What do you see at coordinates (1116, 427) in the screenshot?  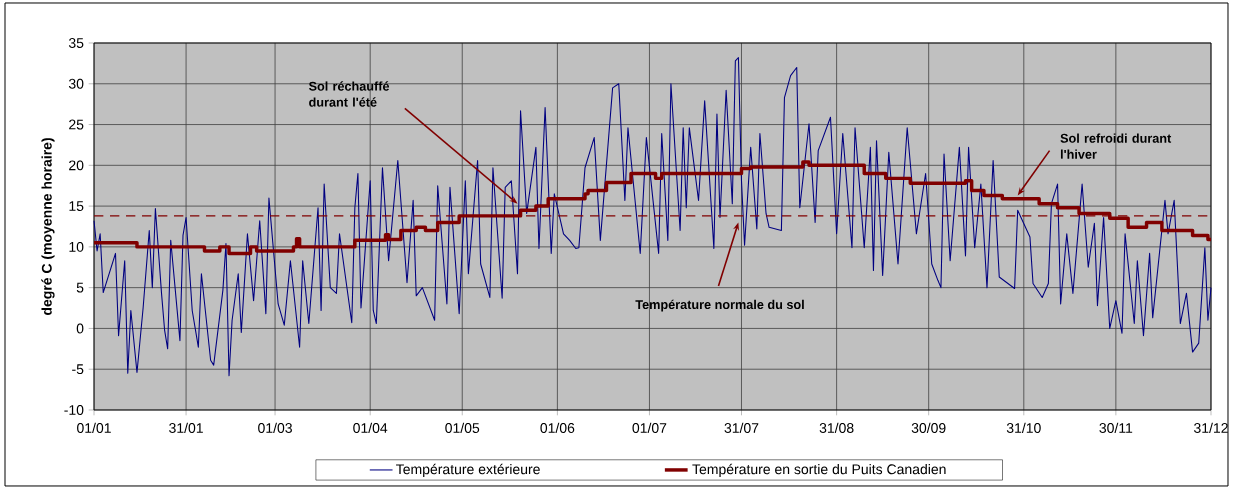 I see `x-tick-label: 30/11` at bounding box center [1116, 427].